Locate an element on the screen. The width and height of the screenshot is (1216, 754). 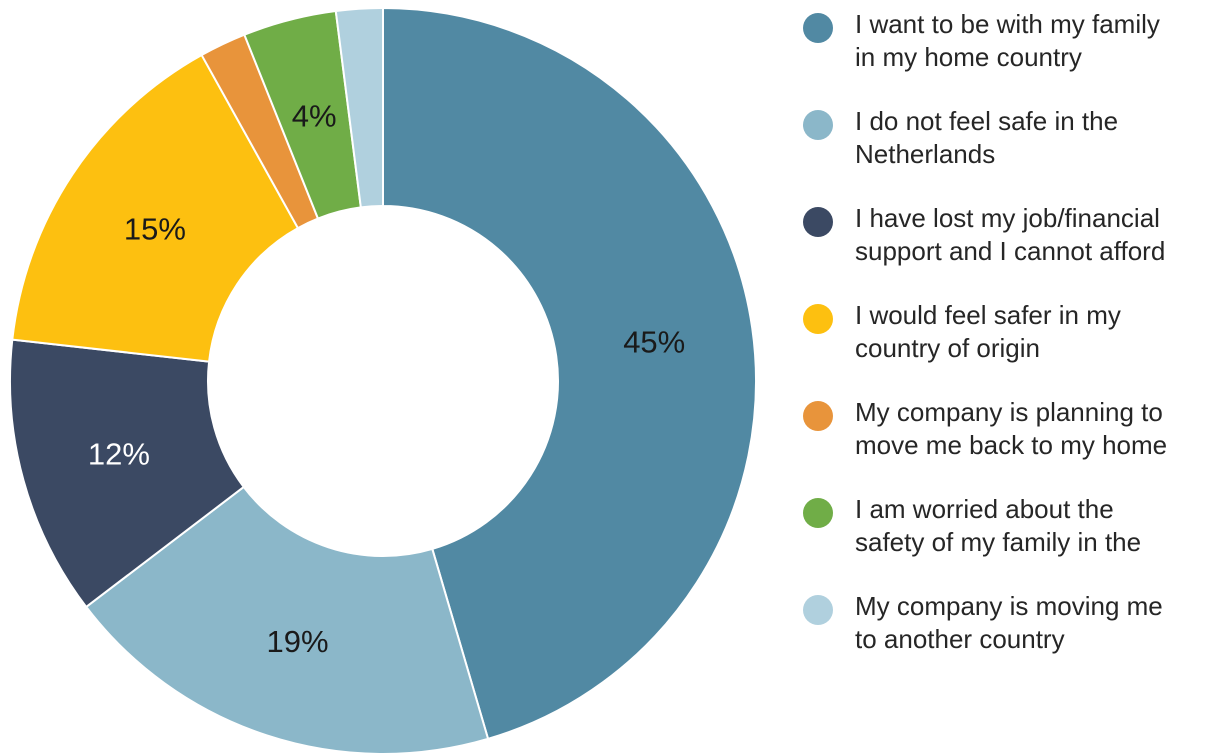
slice-label-2: 19% is located at coordinates (297, 641).